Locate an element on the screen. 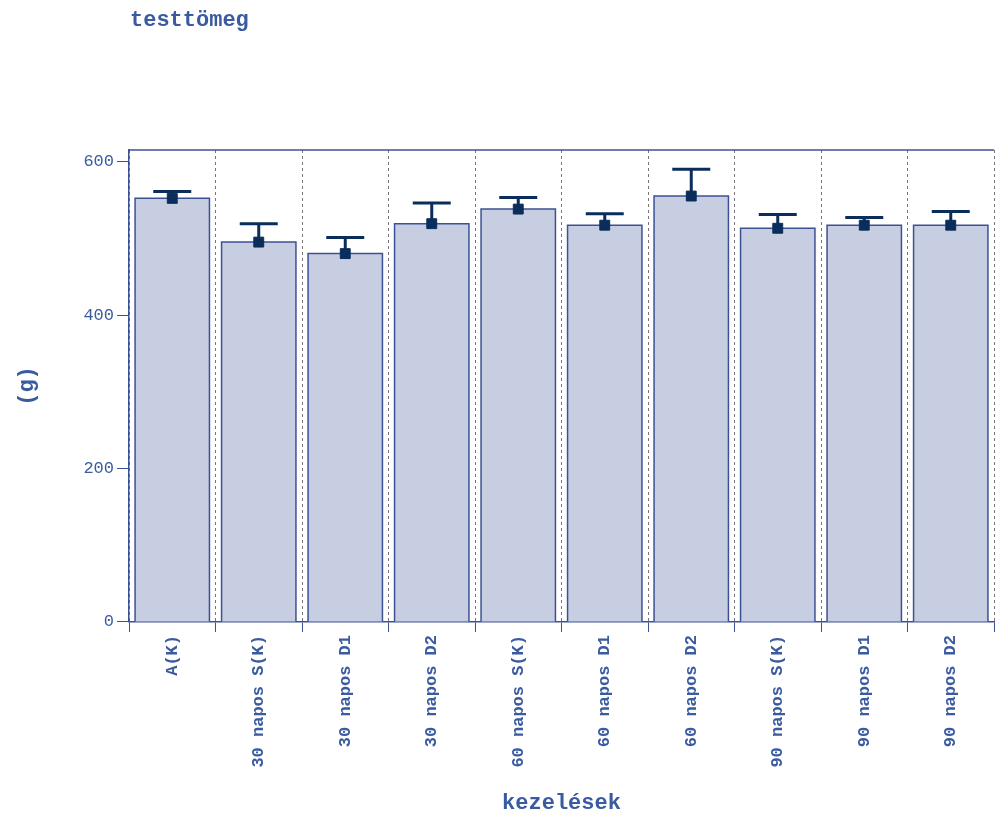 The width and height of the screenshot is (1002, 821). x-tick-label: 60 napos S(K) is located at coordinates (518, 701).